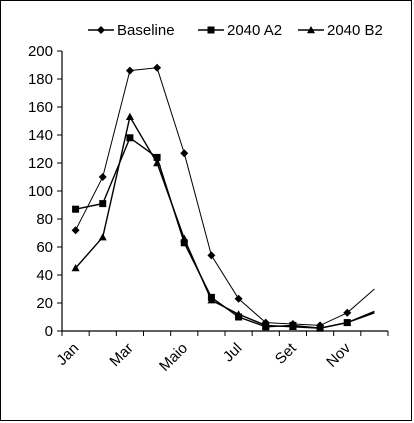  What do you see at coordinates (40, 135) in the screenshot?
I see `y-tick-label: 140` at bounding box center [40, 135].